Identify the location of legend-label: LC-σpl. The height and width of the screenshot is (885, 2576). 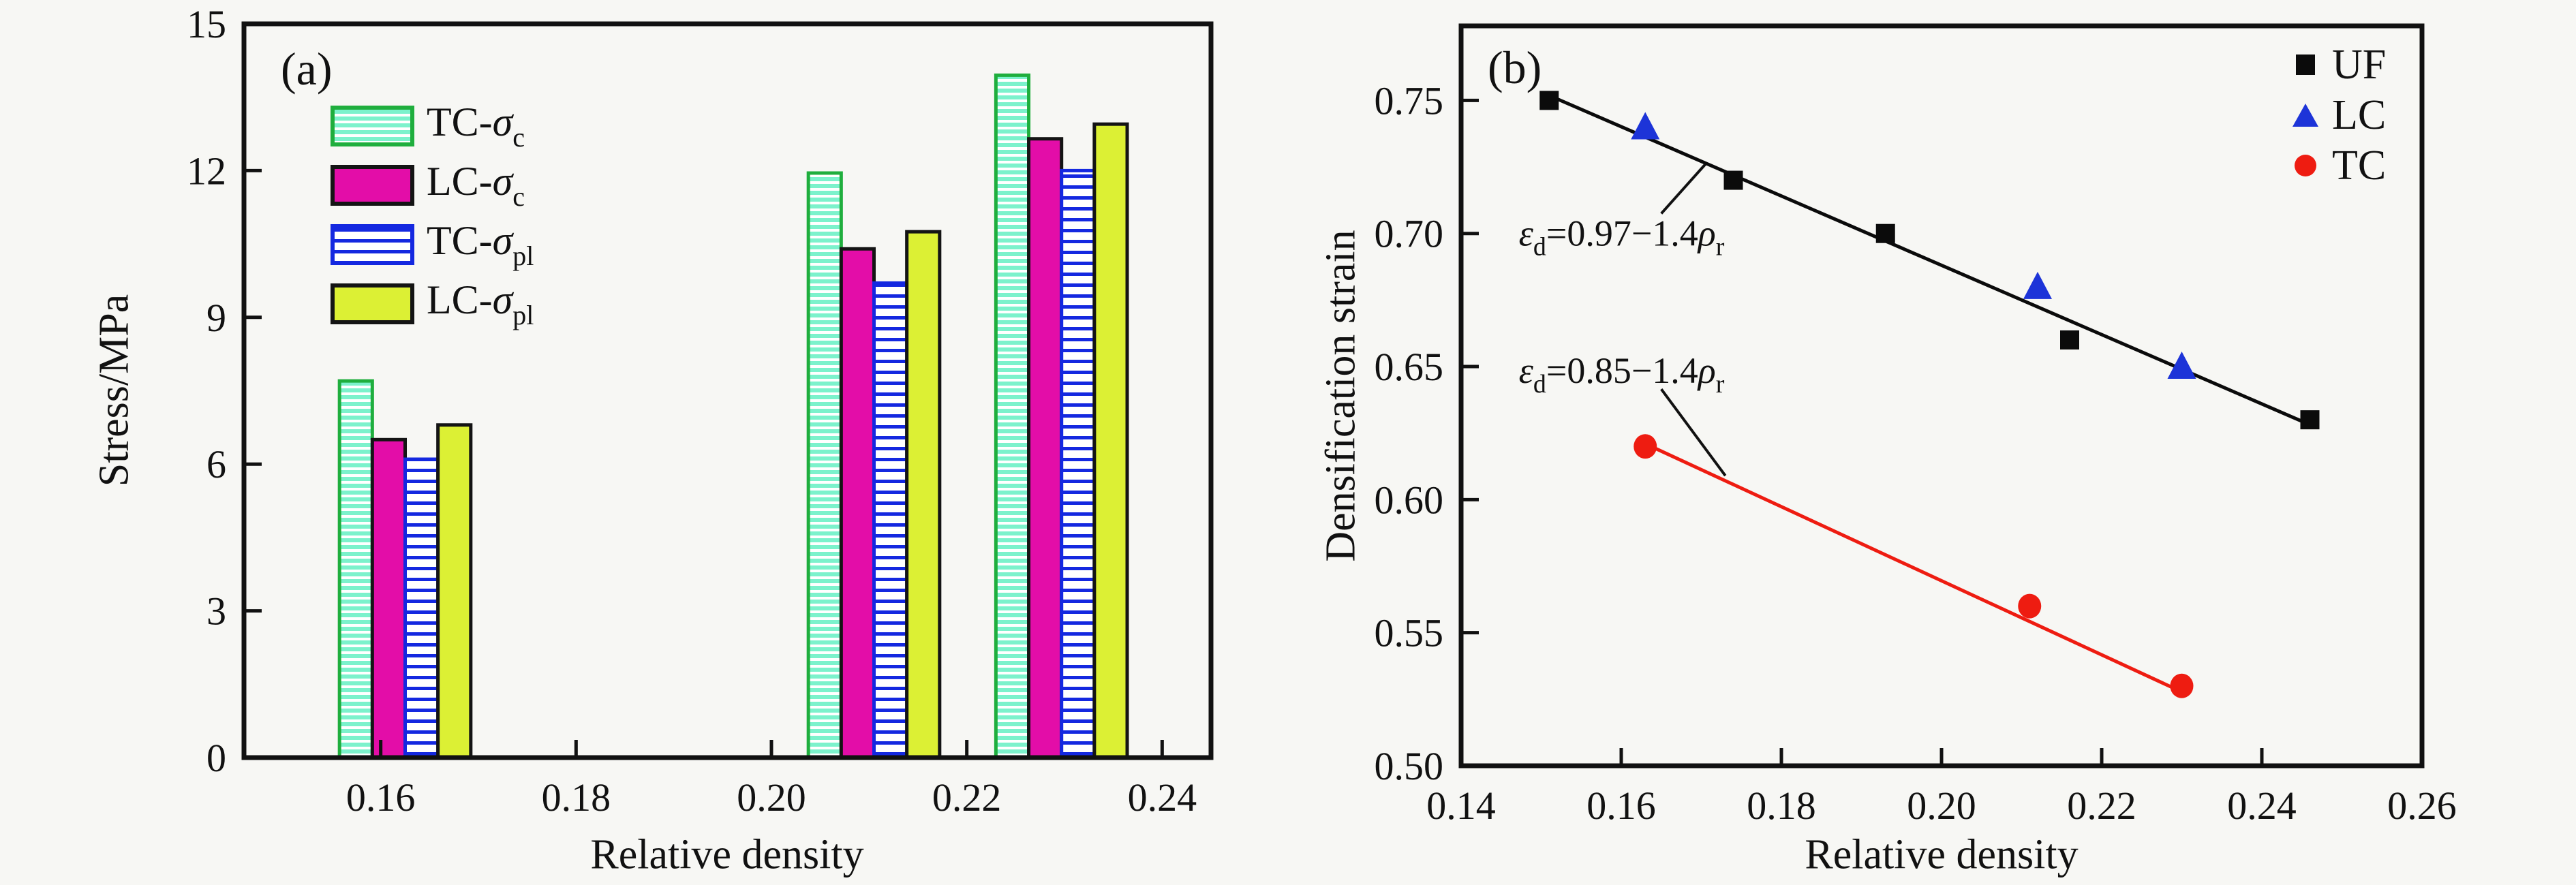
(481, 303).